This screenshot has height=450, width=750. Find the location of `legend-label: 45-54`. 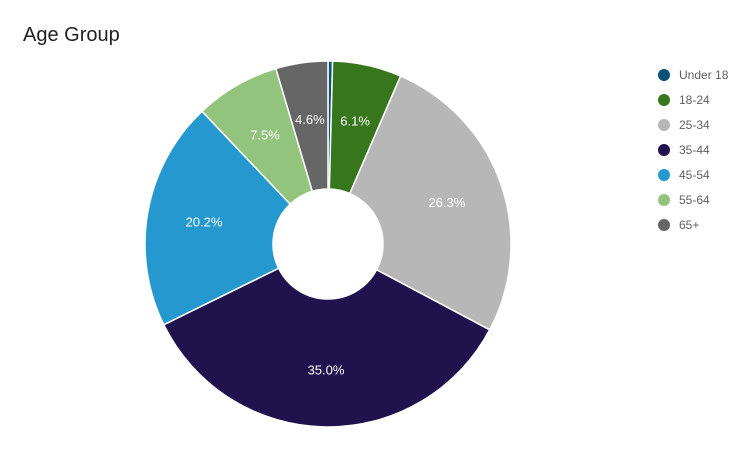

legend-label: 45-54 is located at coordinates (694, 174).